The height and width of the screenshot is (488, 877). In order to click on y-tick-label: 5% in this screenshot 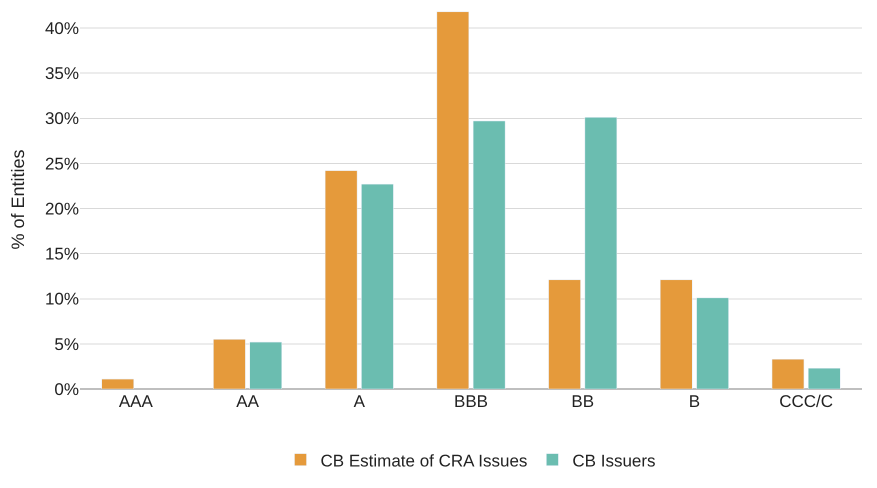, I will do `click(66, 344)`.